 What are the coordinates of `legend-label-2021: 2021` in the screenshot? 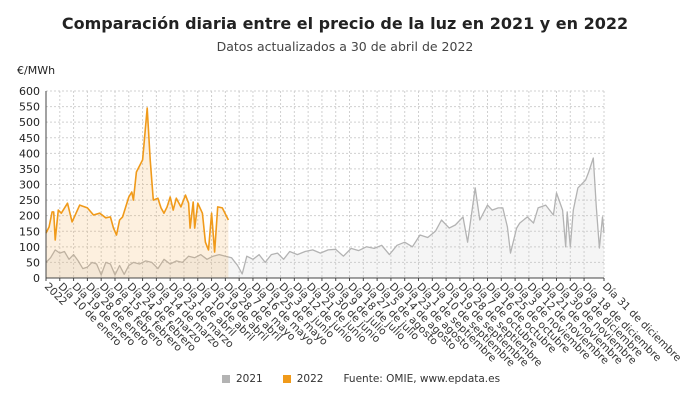 It's located at (249, 379).